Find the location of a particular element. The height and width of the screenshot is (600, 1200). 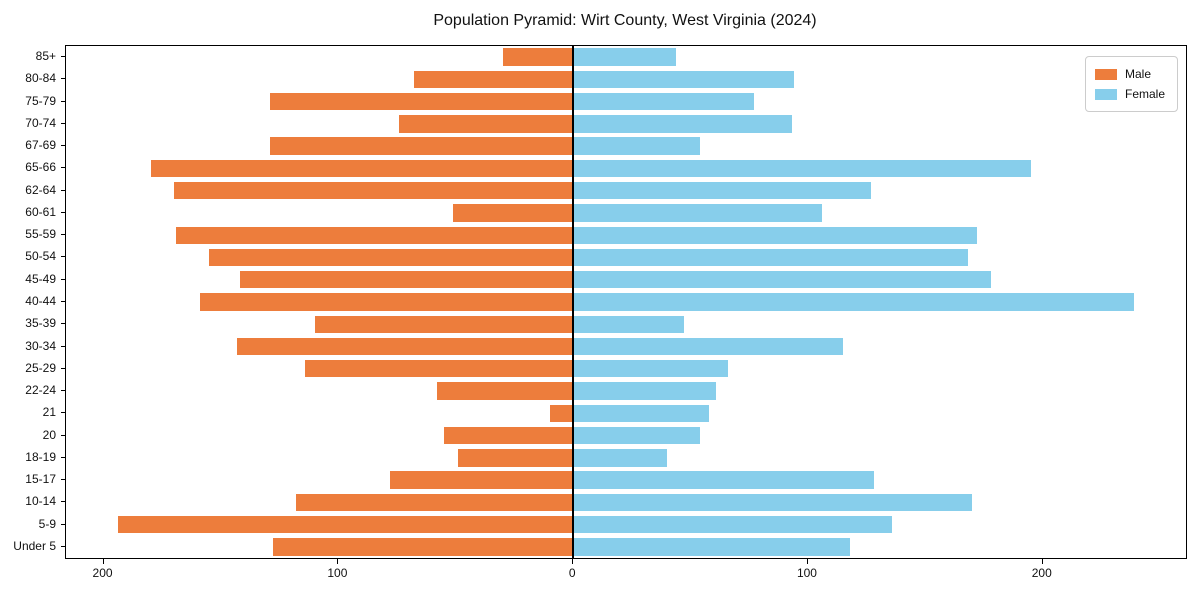

bar-male-85+ is located at coordinates (538, 57).